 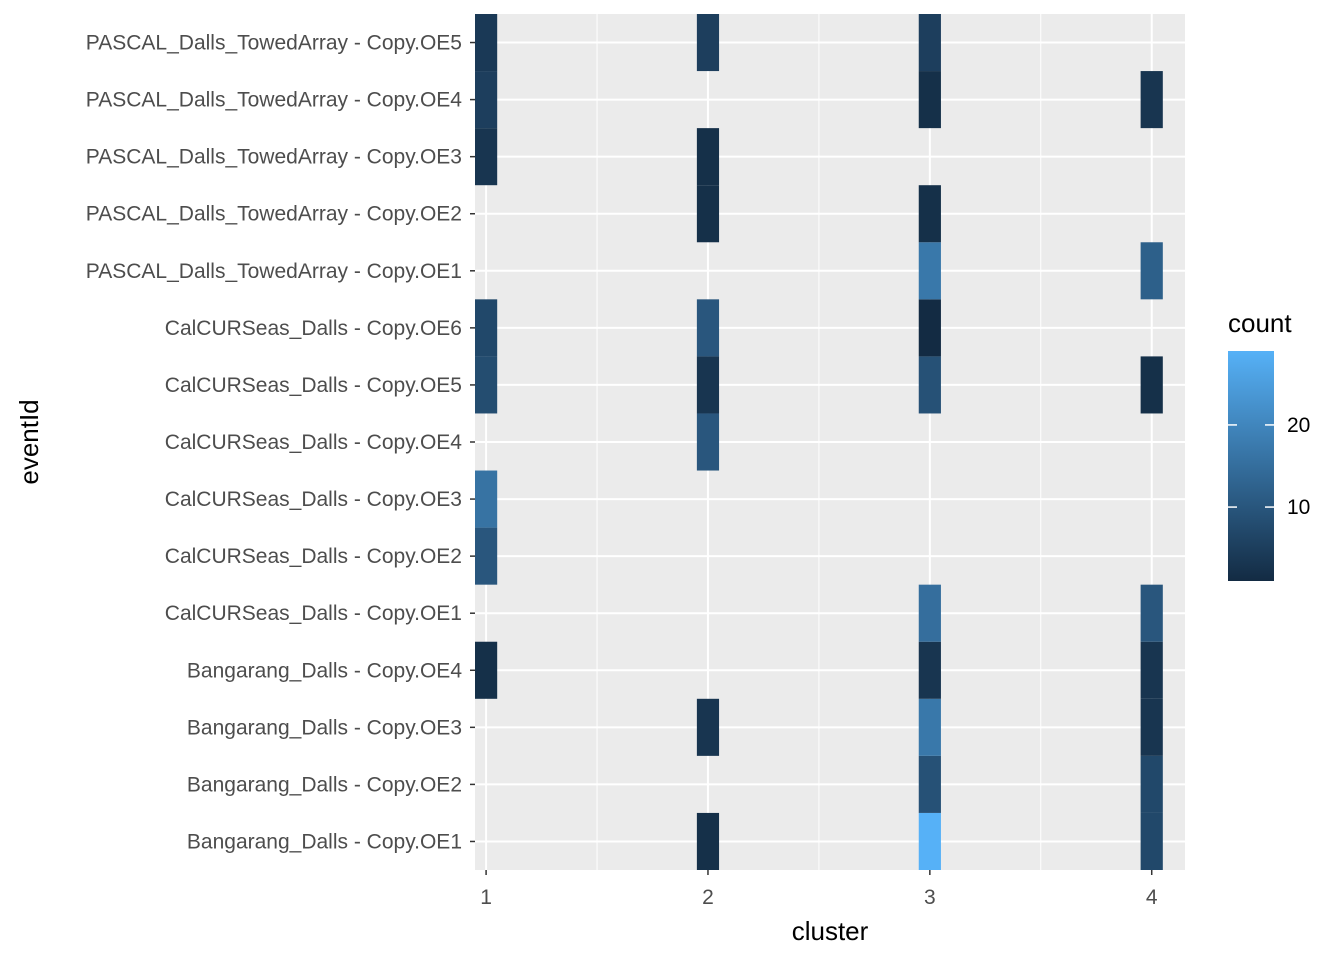 I want to click on y-tick-label: PASCAL_Dalls_TowedArray - Copy.OE5, so click(x=274, y=43).